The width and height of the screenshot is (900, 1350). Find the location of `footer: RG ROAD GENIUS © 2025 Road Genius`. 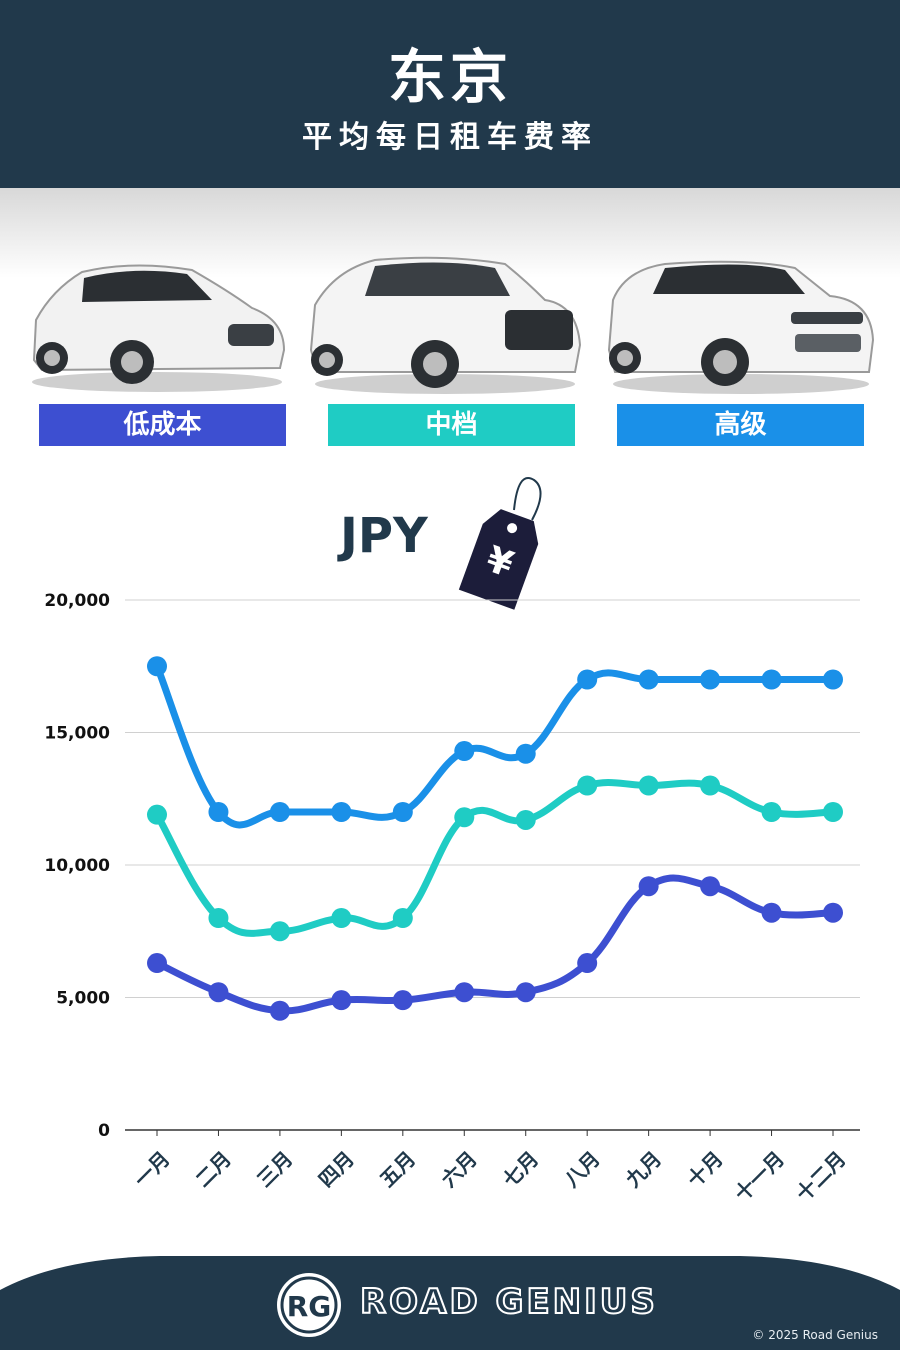

footer: RG ROAD GENIUS © 2025 Road Genius is located at coordinates (450, 1300).